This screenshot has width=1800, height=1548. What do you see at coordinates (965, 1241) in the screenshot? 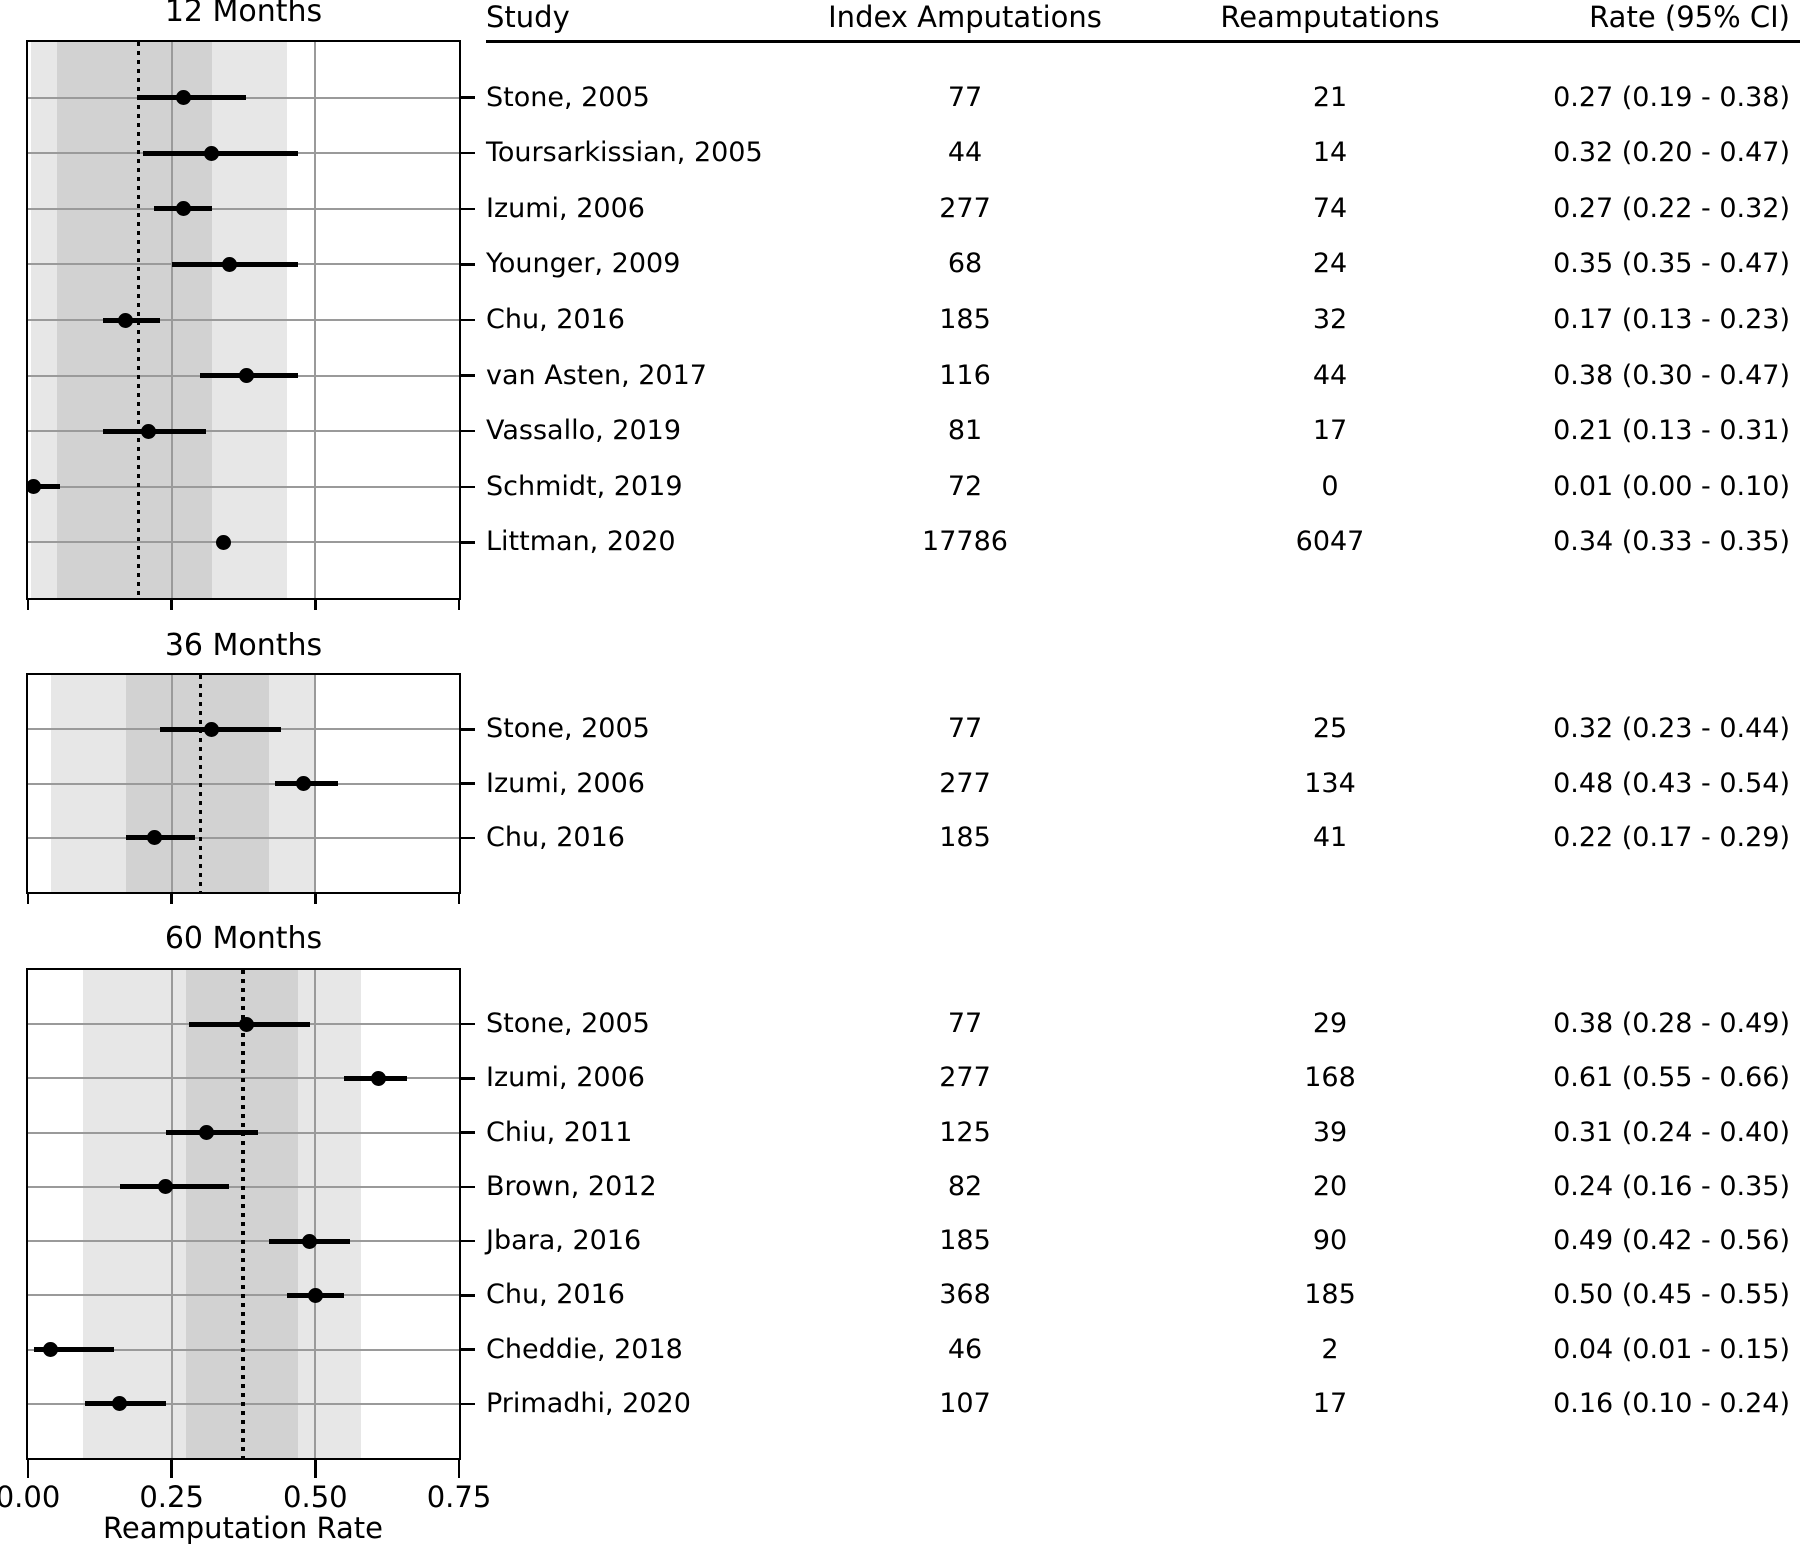
I see `index-amputations-value: 185` at bounding box center [965, 1241].